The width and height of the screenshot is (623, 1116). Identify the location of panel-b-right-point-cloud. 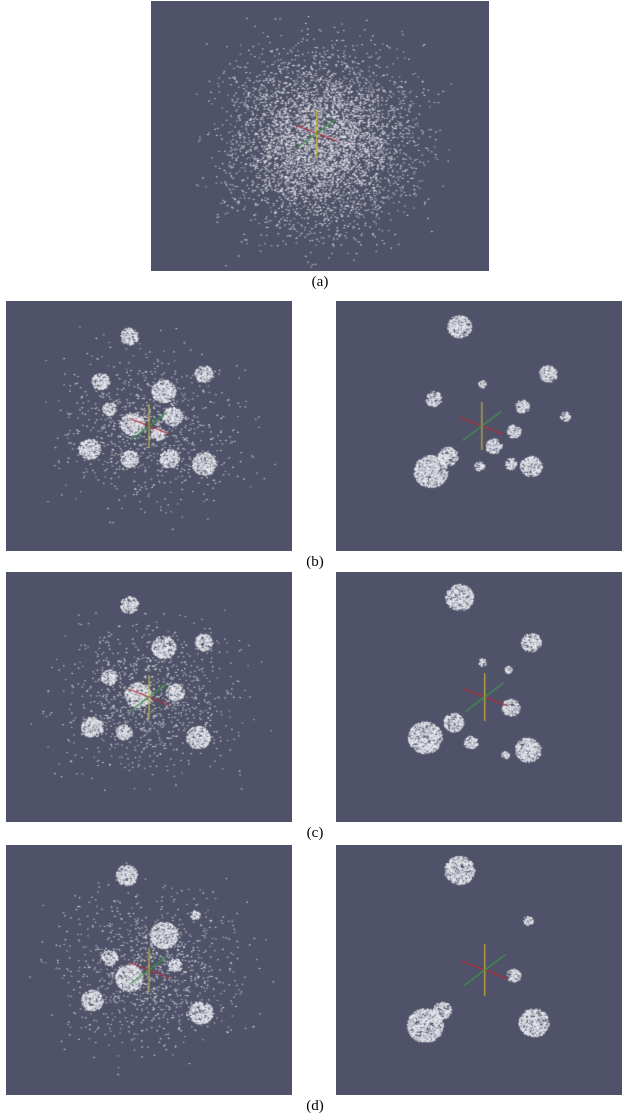
(479, 426).